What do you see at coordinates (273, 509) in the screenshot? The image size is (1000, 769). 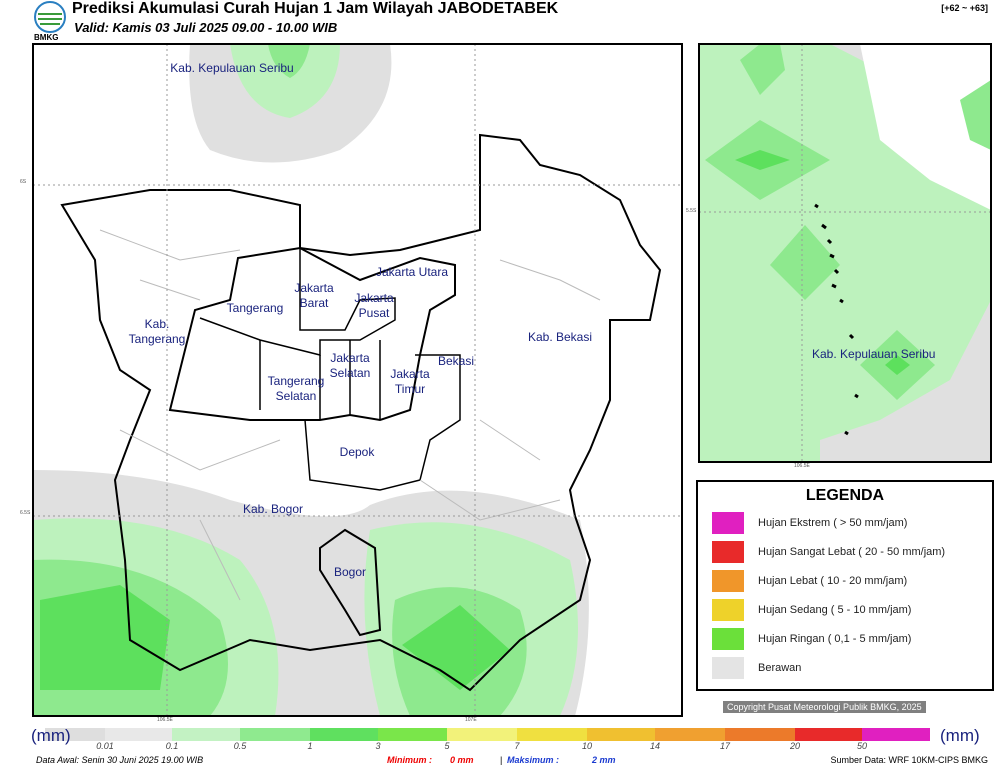 I see `region-label: Kab. Bogor` at bounding box center [273, 509].